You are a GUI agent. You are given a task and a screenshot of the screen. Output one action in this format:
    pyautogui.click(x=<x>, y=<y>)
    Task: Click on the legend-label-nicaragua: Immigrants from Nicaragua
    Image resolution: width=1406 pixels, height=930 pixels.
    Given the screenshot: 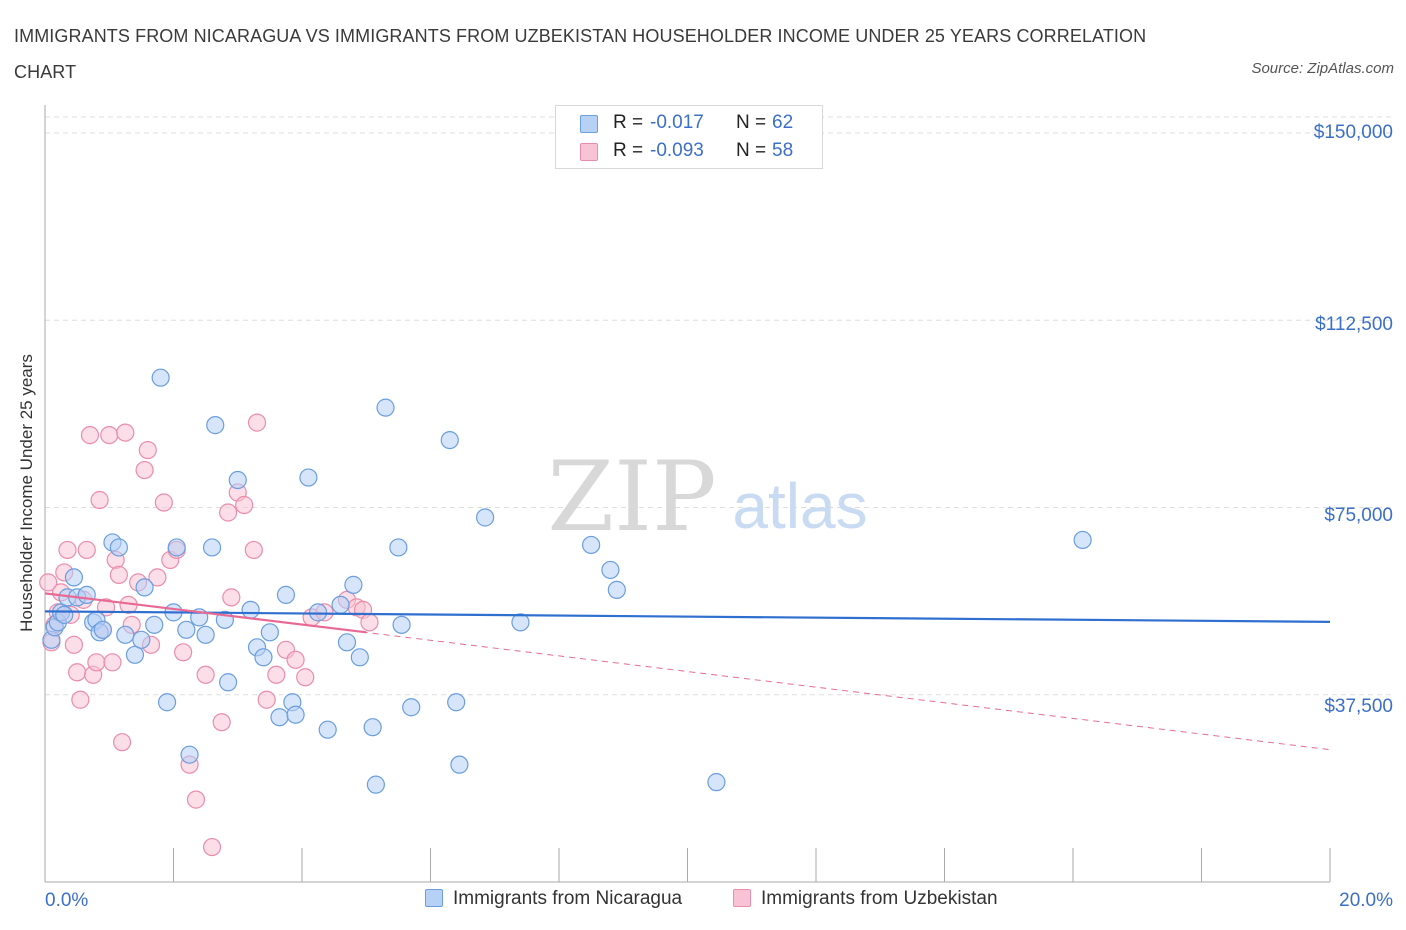 What is the action you would take?
    pyautogui.click(x=568, y=898)
    